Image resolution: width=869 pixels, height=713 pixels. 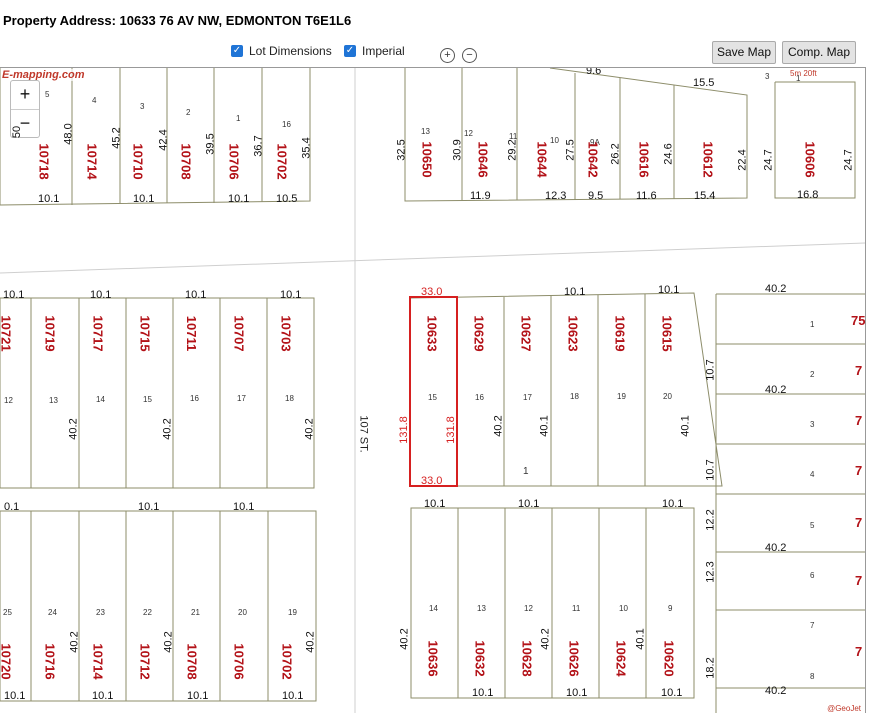 What do you see at coordinates (447, 55) in the screenshot?
I see `zoom-plus-icon: +` at bounding box center [447, 55].